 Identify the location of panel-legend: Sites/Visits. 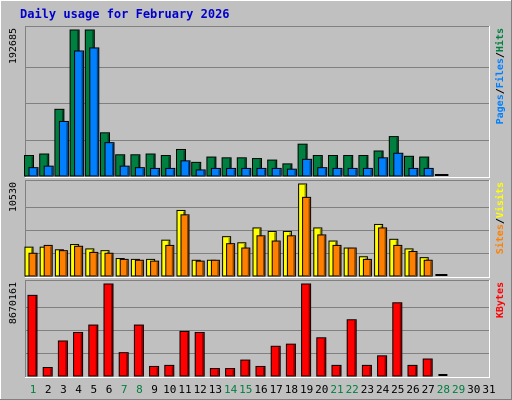
(500, 218).